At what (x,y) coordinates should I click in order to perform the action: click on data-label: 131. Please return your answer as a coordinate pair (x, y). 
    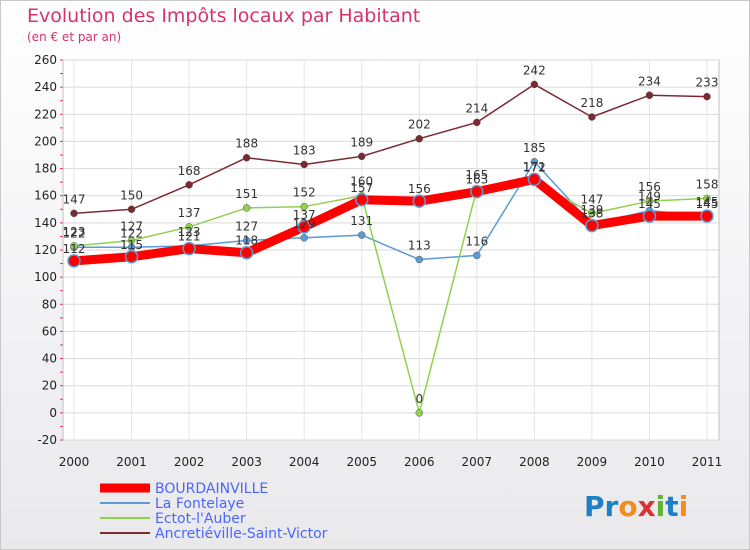
    Looking at the image, I should click on (361, 221).